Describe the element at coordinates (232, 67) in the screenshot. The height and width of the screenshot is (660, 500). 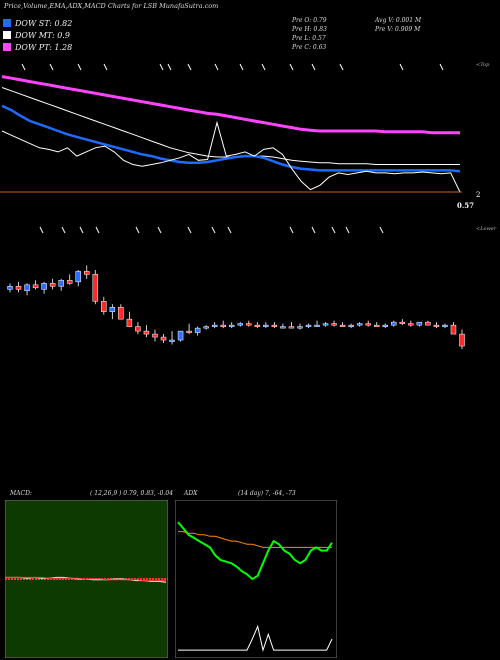
I see `ema-signal-arrows` at that location.